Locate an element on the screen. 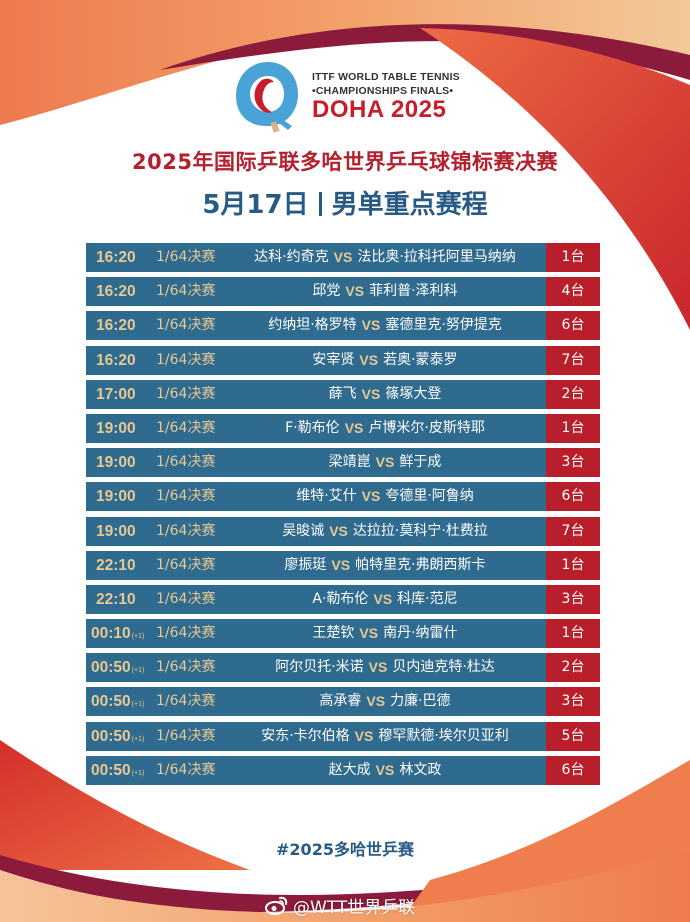  matchup: 安东·卡尔伯格 VS 穆罕默德·埃尔贝亚利 is located at coordinates (385, 736).